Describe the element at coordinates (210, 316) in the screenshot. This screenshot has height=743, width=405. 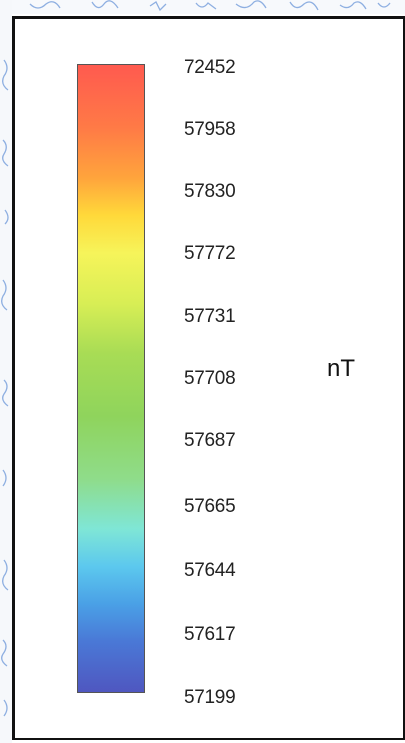
I see `colorbar-tick-label: 57731` at that location.